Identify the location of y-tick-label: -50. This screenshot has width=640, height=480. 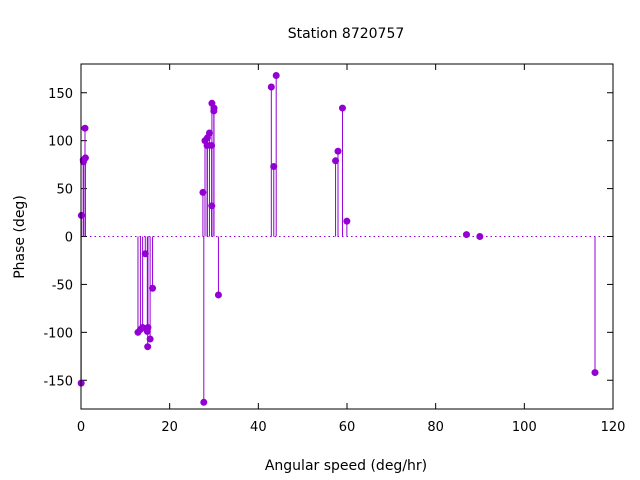
(62, 285).